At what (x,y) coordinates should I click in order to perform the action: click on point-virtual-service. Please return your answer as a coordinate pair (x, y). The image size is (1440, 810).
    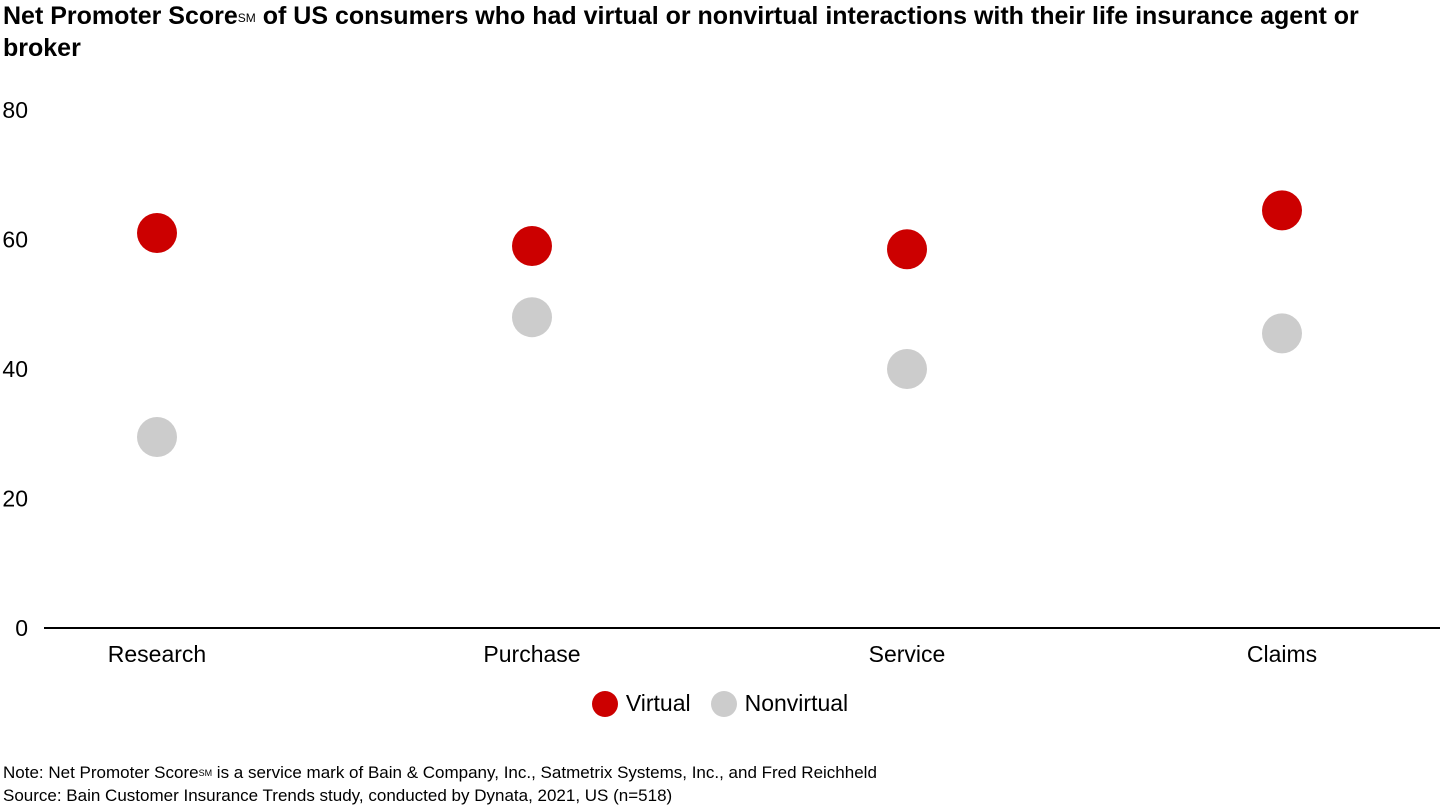
    Looking at the image, I should click on (907, 249).